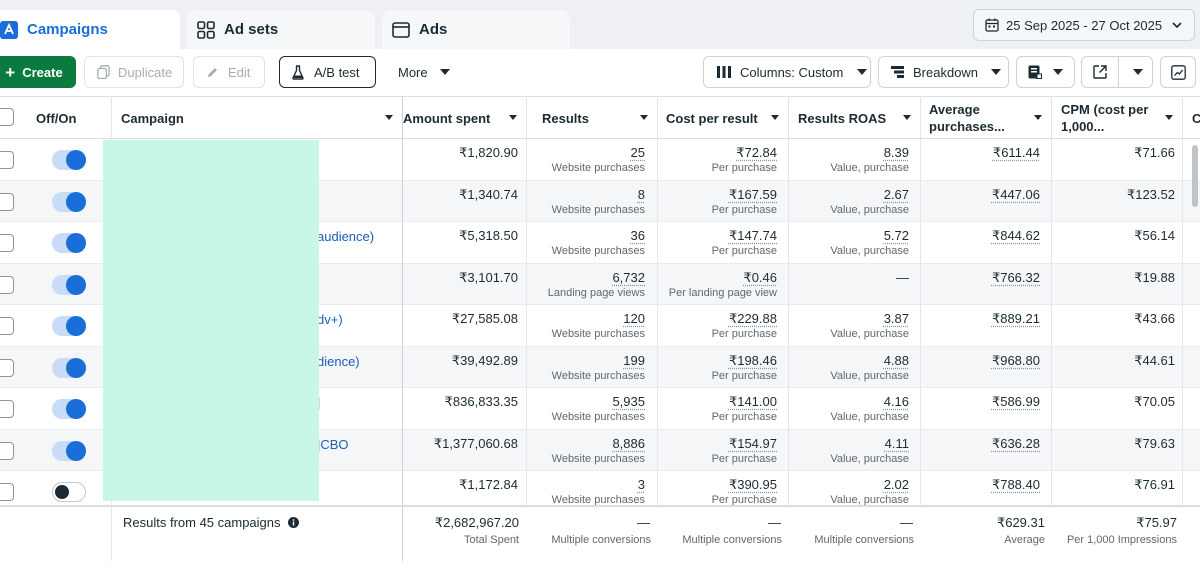  I want to click on campaign-name-link: |CBO, so click(333, 444).